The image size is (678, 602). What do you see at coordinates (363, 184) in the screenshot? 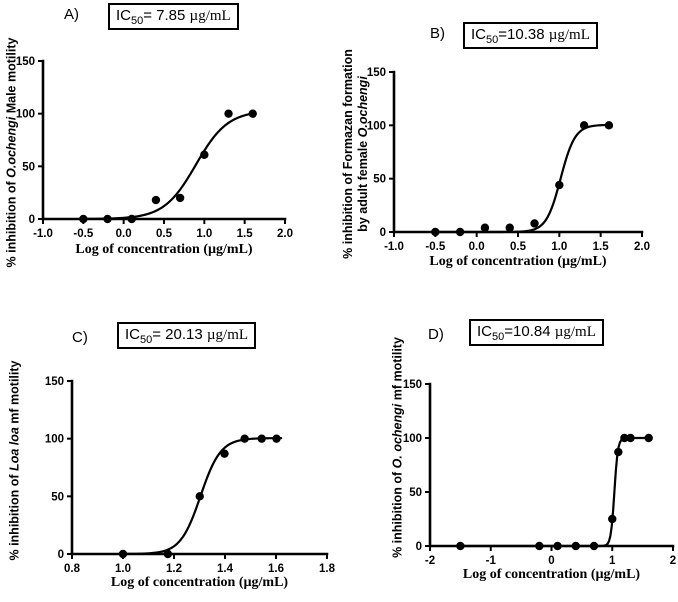
I see `y-axis-label-text: by adult female` at bounding box center [363, 184].